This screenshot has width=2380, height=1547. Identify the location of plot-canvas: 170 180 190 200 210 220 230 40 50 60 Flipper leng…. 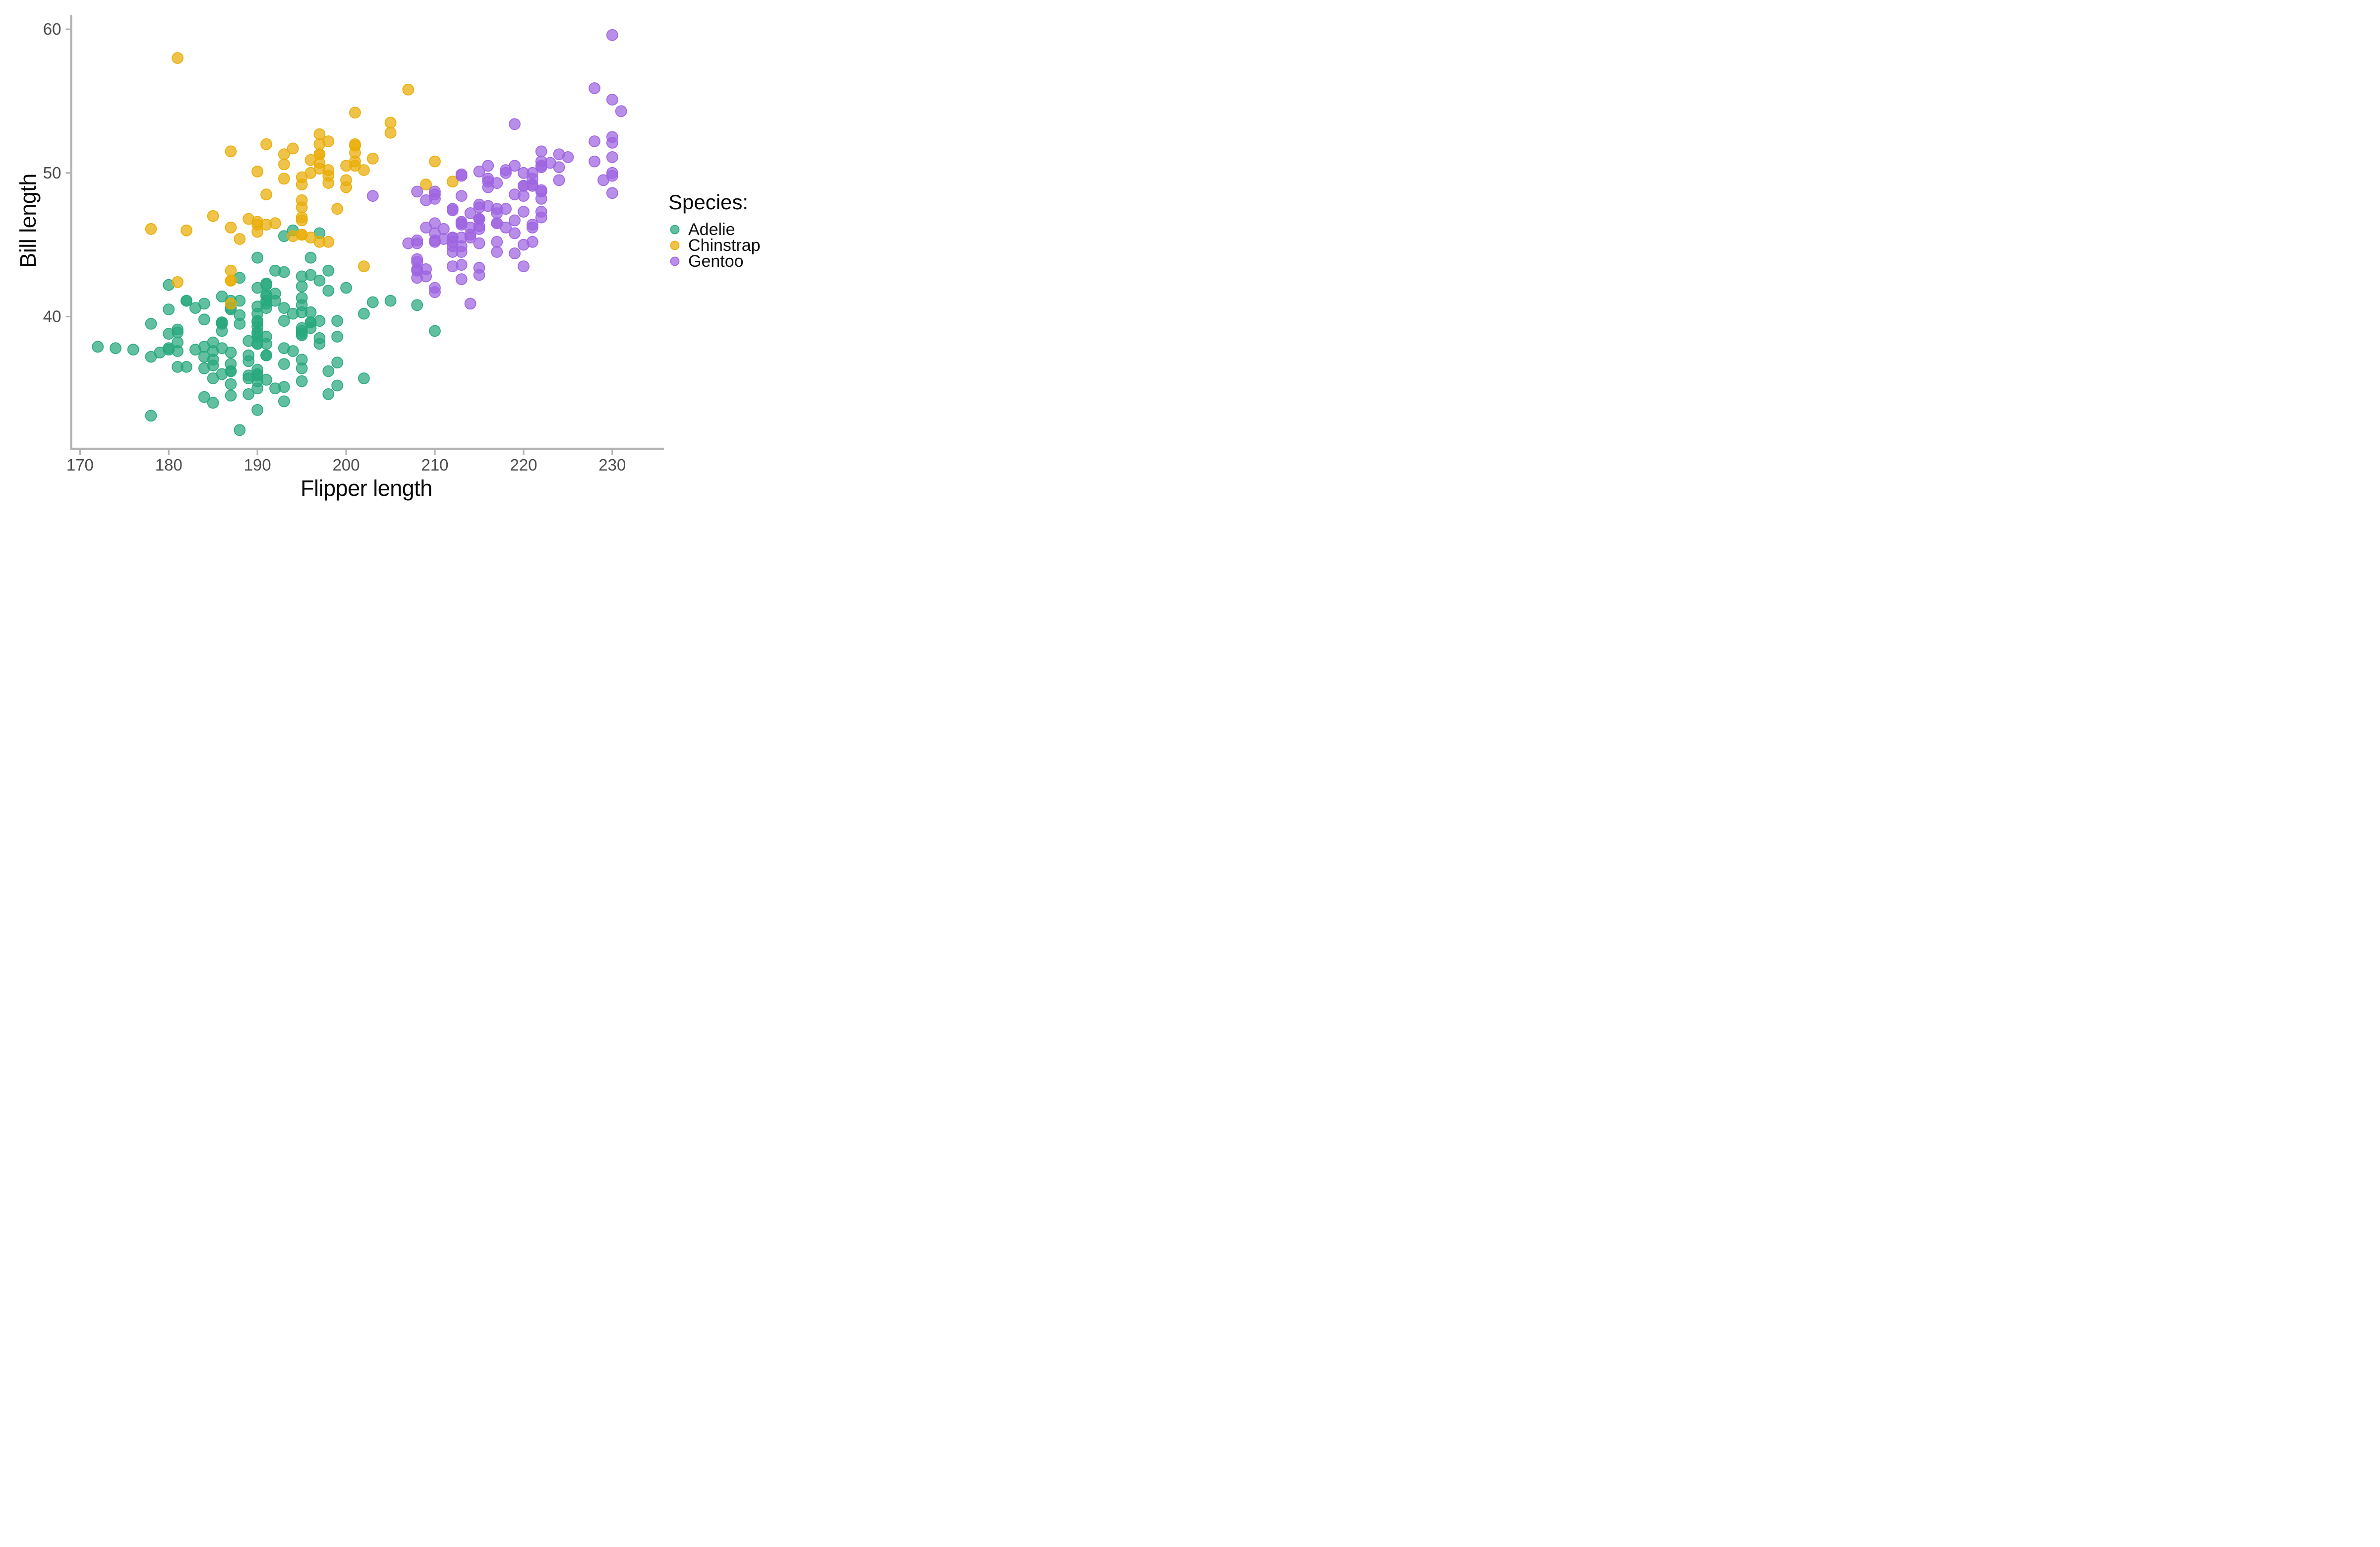
(388, 258).